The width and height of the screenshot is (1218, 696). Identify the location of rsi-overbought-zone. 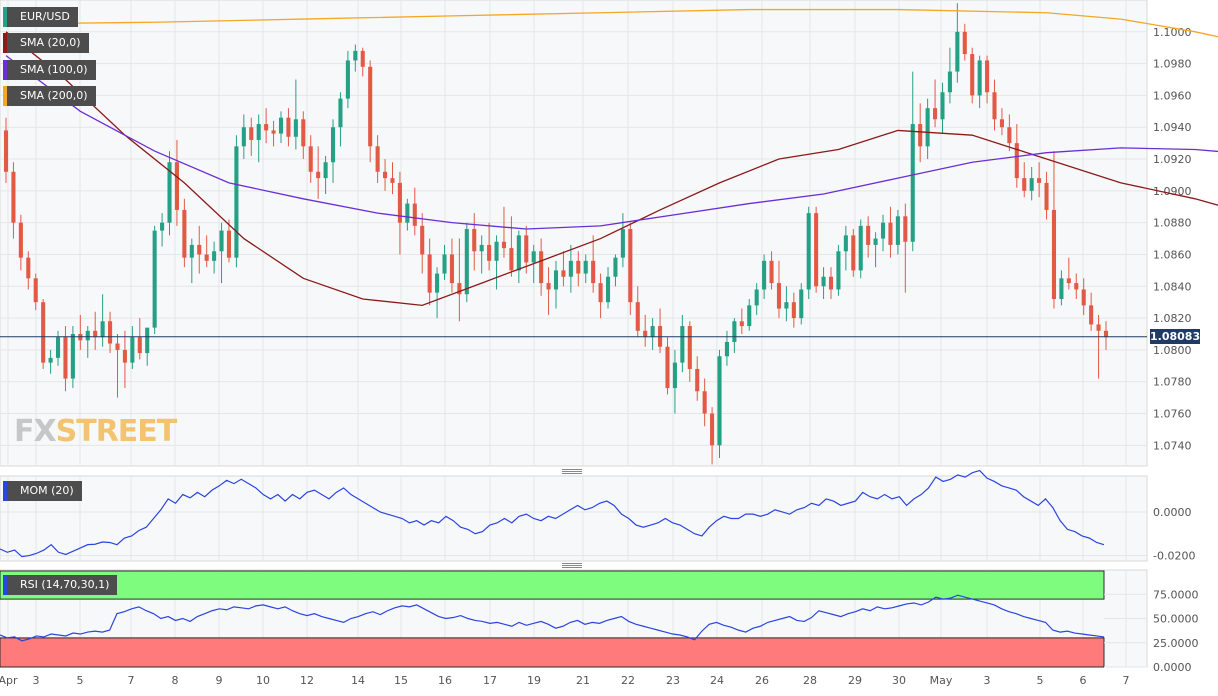
(552, 585).